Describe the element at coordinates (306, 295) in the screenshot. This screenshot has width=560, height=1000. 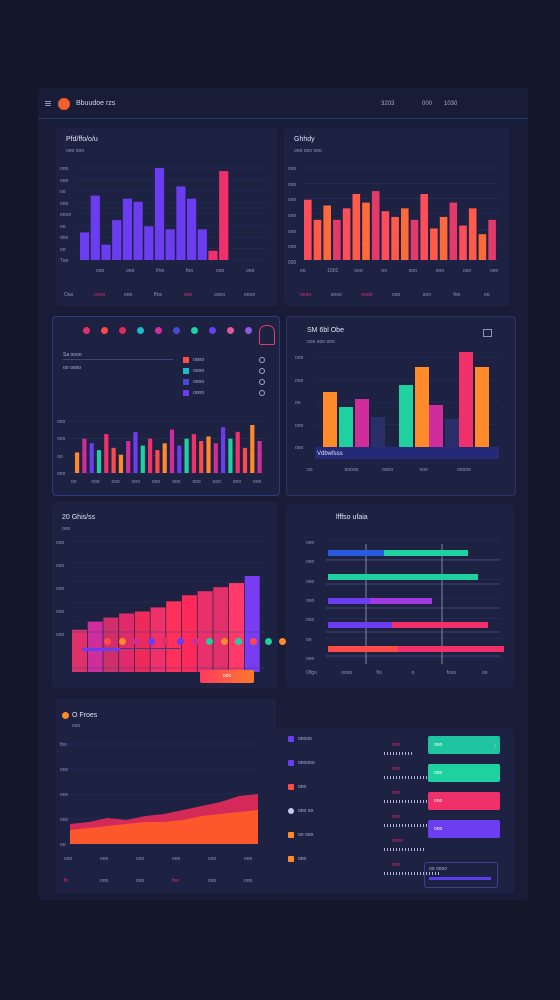
I see `legend-item: oooo` at that location.